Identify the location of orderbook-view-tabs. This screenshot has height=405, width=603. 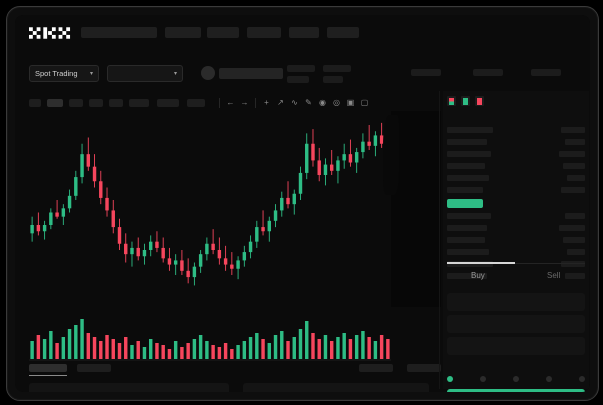
(477, 101).